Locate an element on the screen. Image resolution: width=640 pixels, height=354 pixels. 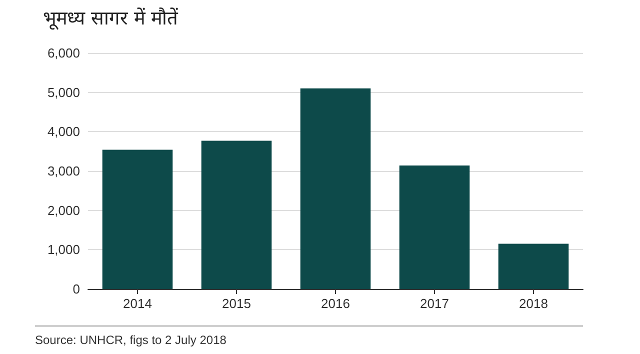
x-tick-label: 2016 is located at coordinates (335, 303).